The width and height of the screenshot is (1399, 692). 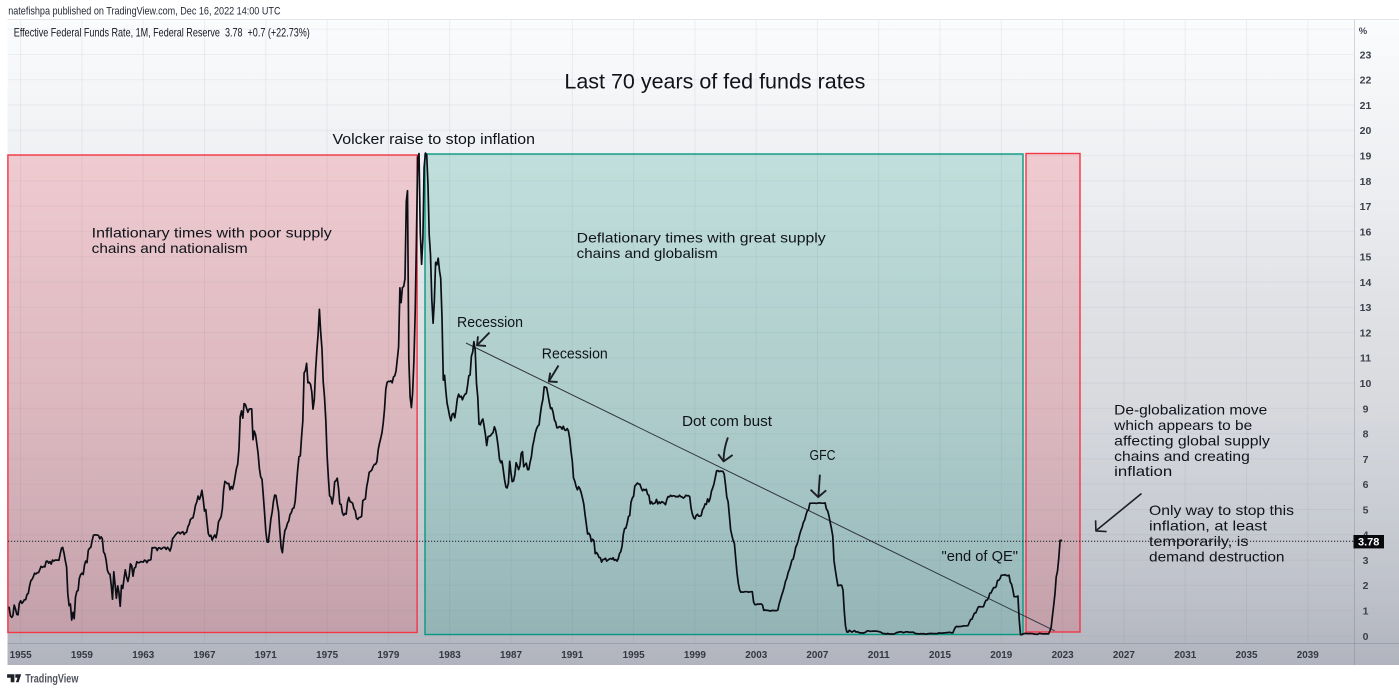 What do you see at coordinates (1366, 258) in the screenshot?
I see `svg-text: 15` at bounding box center [1366, 258].